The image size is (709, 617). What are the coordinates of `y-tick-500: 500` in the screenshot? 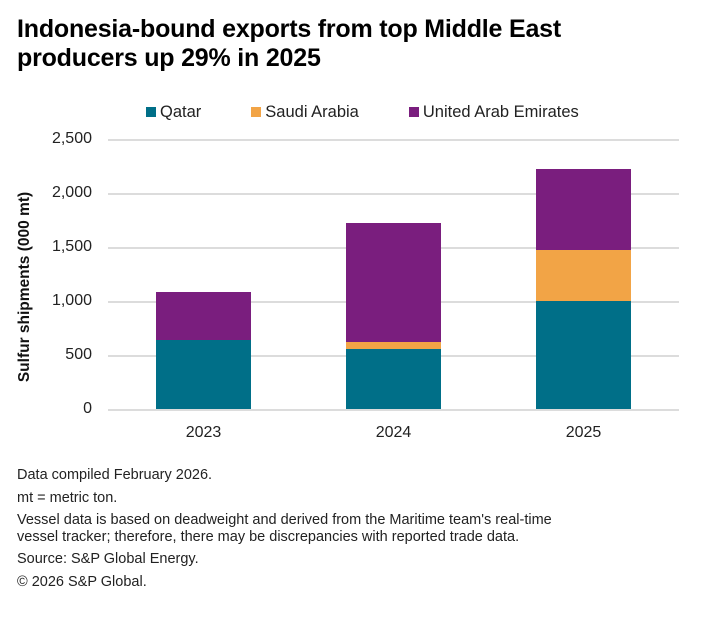 It's located at (78, 354).